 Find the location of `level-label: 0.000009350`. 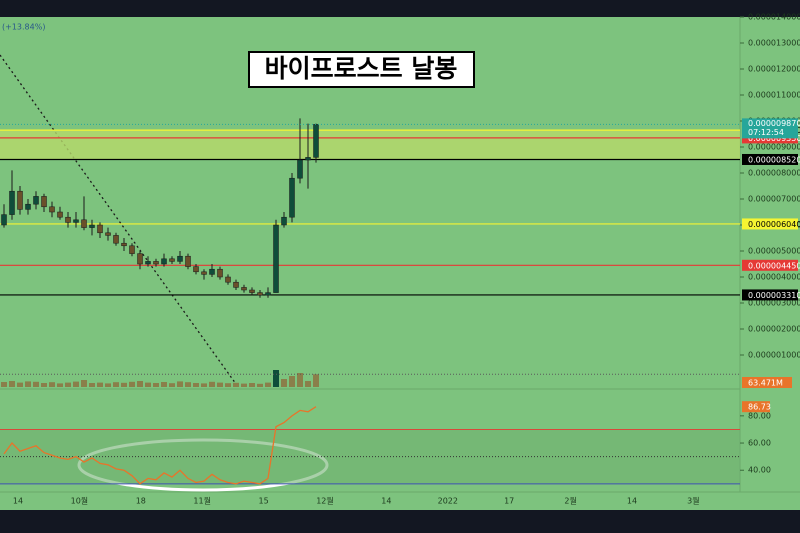

level-label: 0.000009350 is located at coordinates (774, 138).